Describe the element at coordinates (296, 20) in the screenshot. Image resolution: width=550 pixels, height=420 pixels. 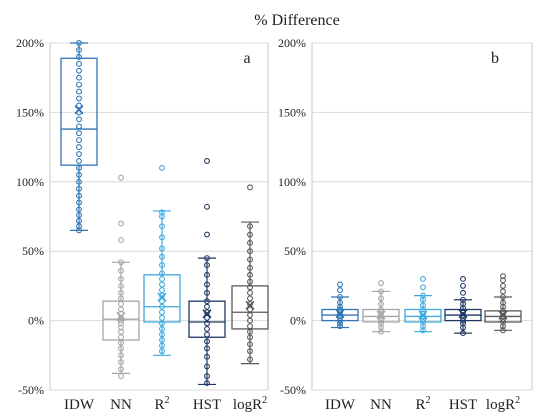
I see `chart-title: % Difference` at that location.